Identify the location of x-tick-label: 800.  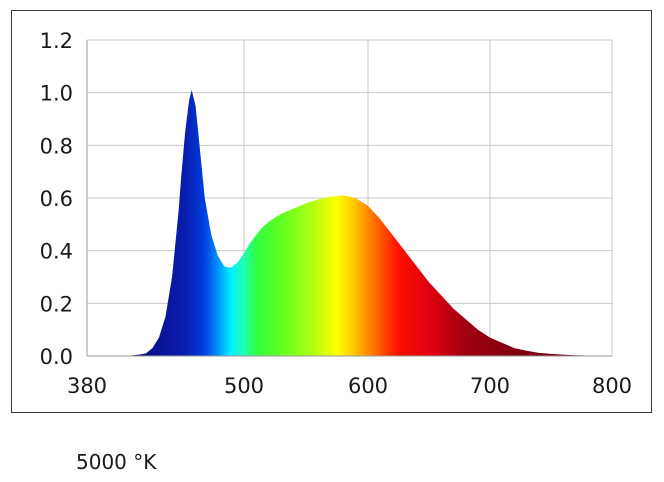
(612, 386).